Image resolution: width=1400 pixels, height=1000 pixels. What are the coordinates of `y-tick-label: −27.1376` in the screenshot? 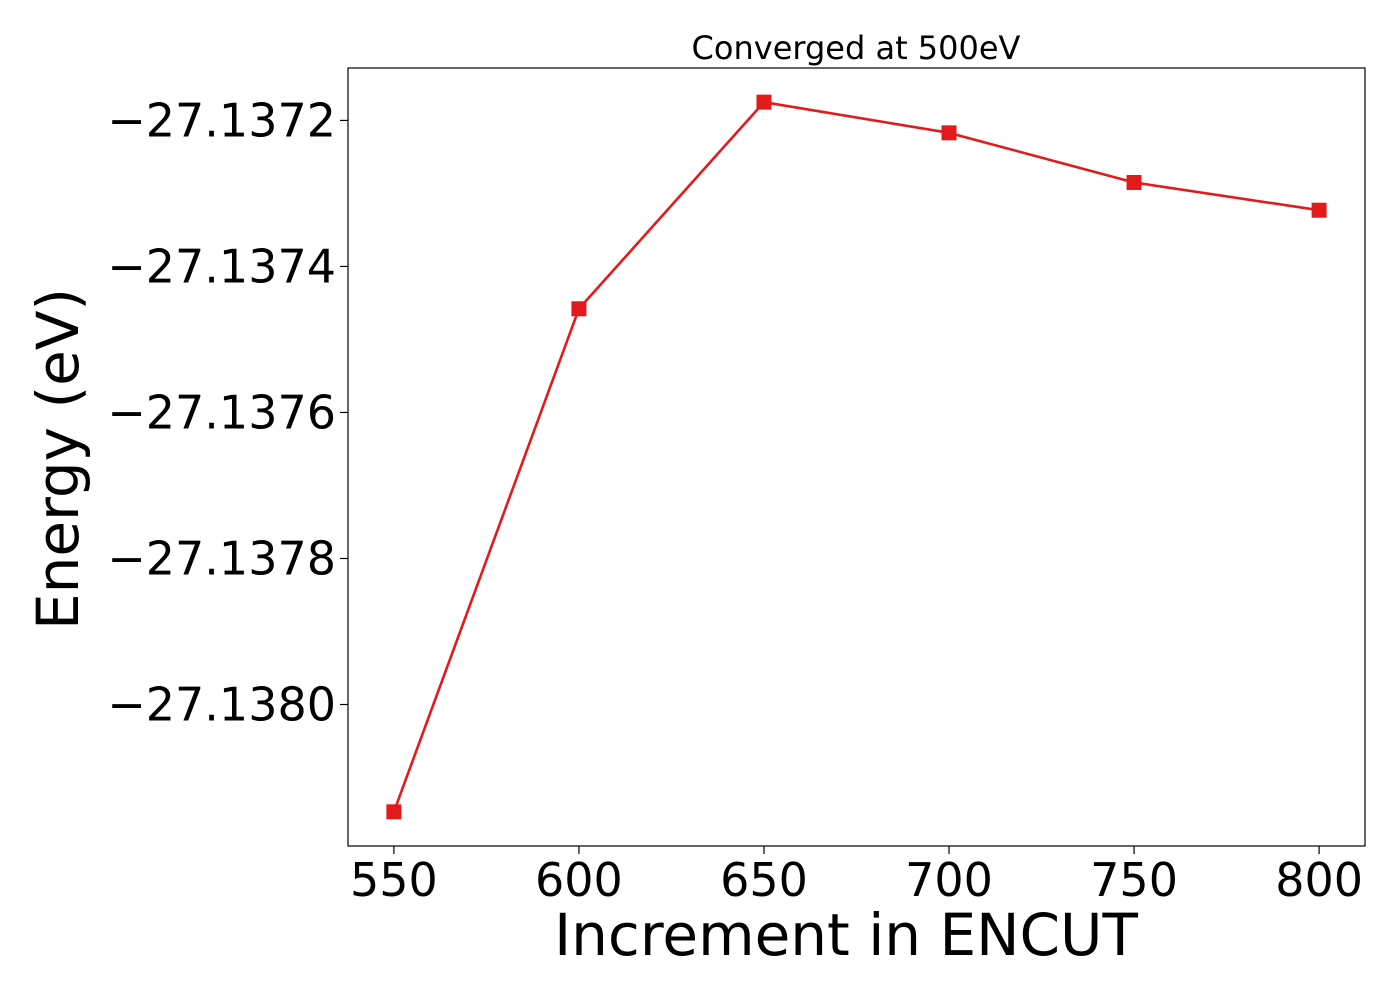 It's located at (221, 412).